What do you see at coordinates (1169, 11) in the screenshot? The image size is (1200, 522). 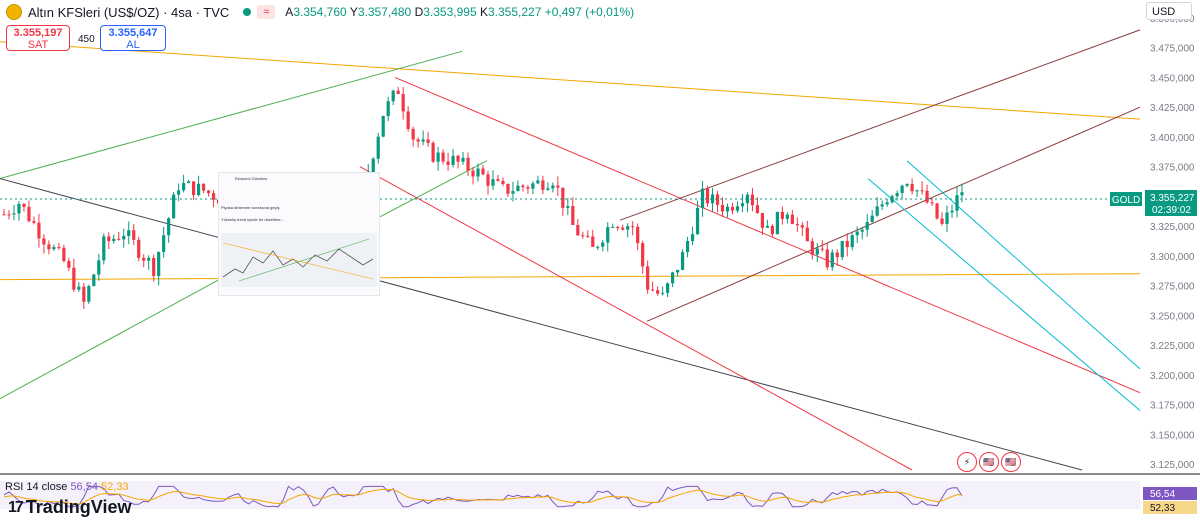 I see `currency-select: USD` at bounding box center [1169, 11].